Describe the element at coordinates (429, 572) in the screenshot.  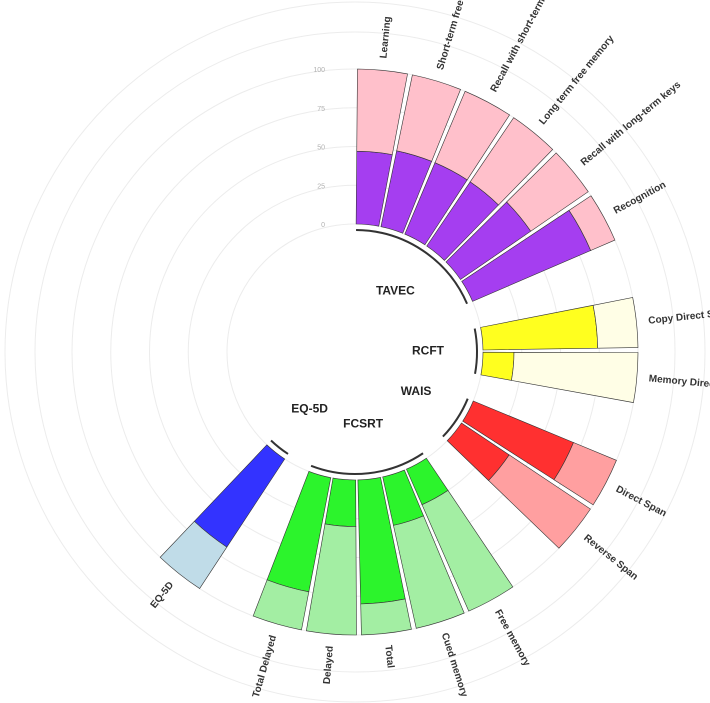
I see `bar-cued-memory-outer` at that location.